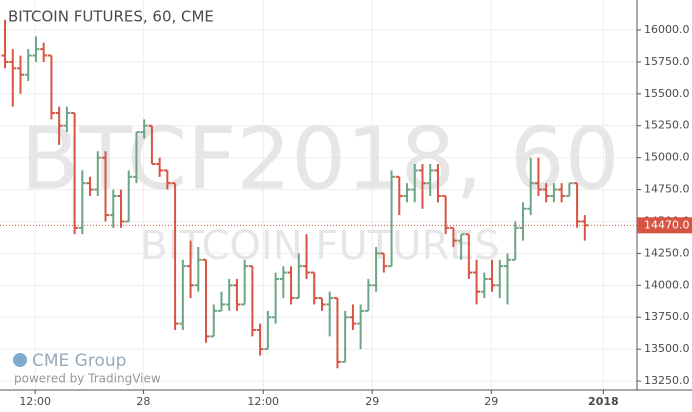 This screenshot has height=412, width=692. Describe the element at coordinates (667, 224) in the screenshot. I see `last-price-label: 14470.0` at that location.